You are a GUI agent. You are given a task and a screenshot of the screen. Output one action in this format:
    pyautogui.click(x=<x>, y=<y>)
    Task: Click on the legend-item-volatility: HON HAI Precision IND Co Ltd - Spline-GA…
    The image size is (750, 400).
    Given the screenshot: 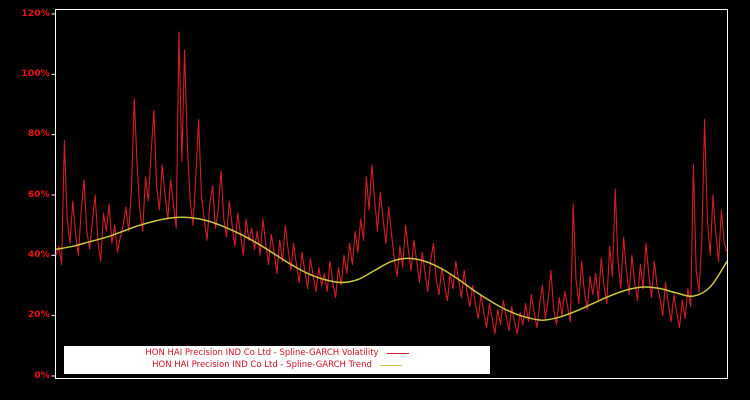 What is the action you would take?
    pyautogui.click(x=277, y=353)
    